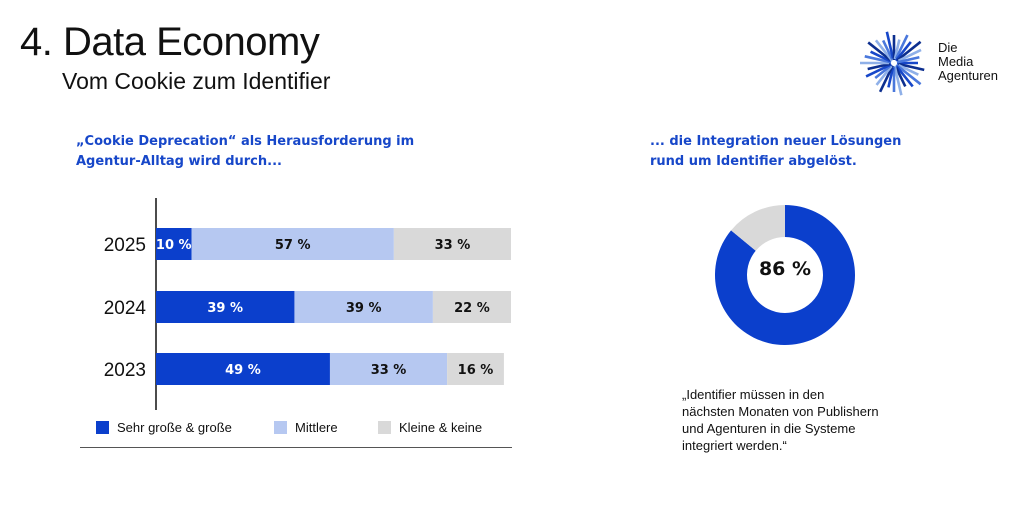  Describe the element at coordinates (956, 61) in the screenshot. I see `brand-line: Media` at that location.